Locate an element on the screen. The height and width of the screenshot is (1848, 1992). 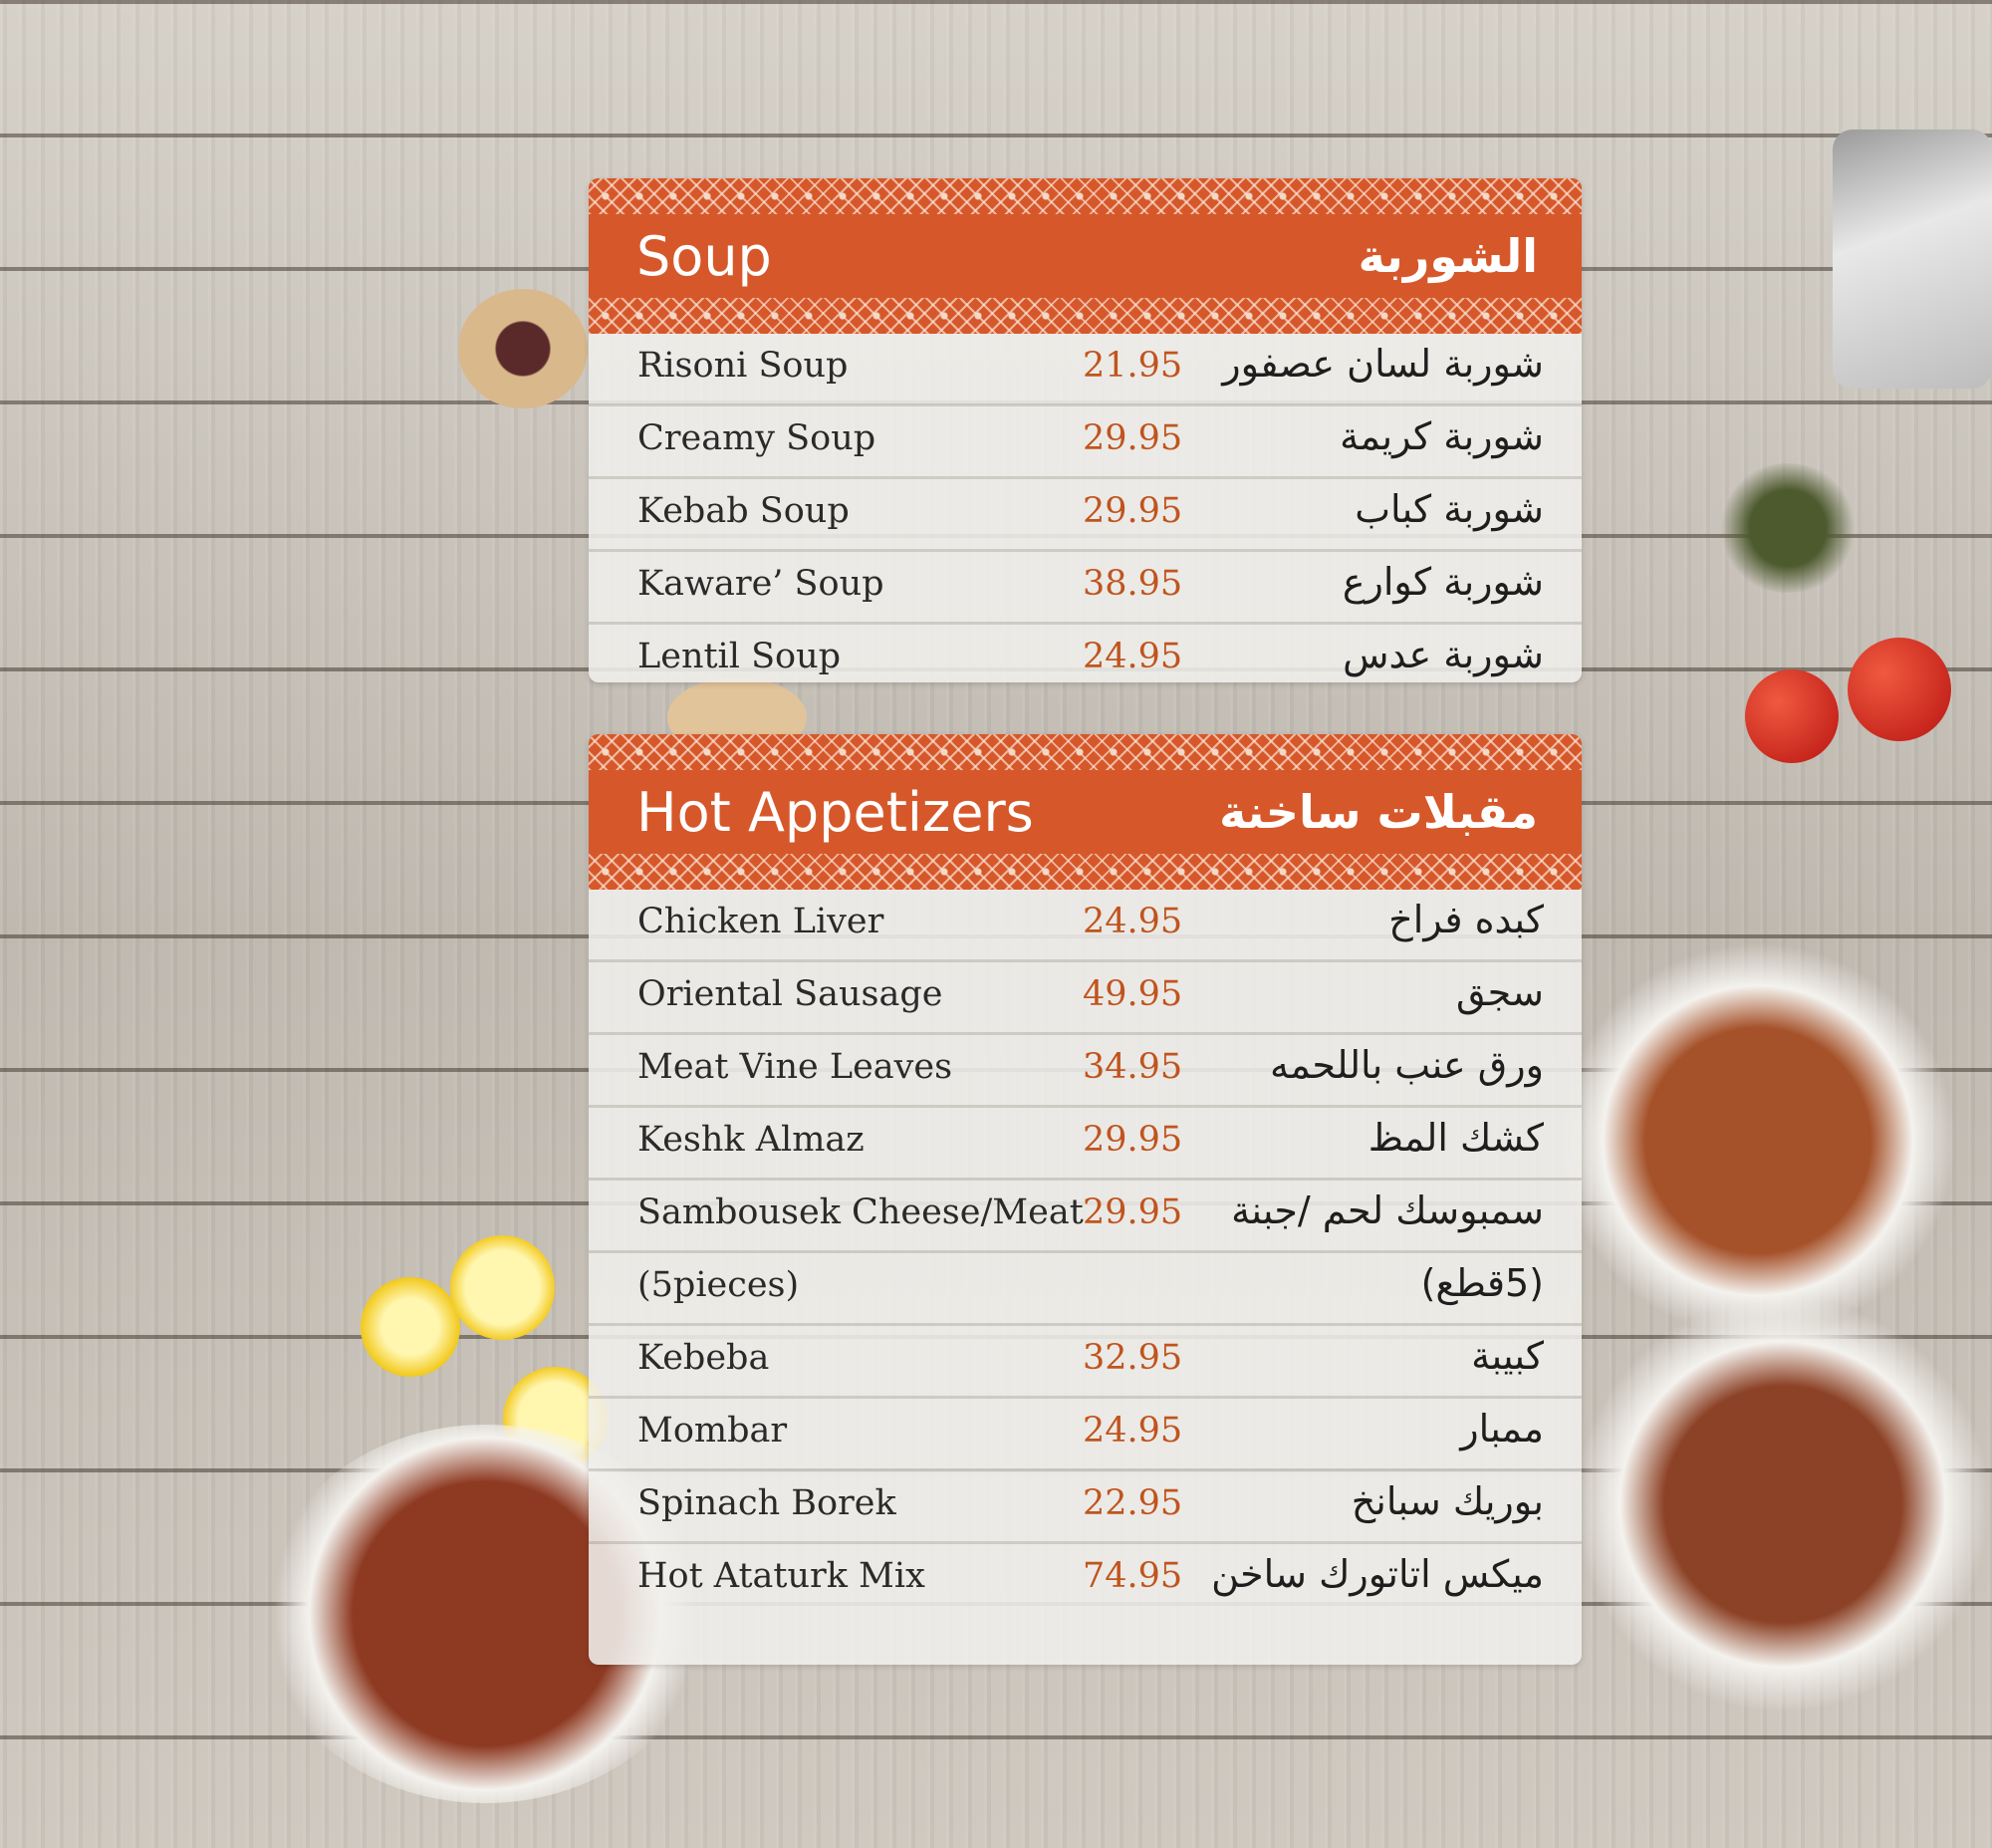
item-name-ar: سمبوسك لحم /جبنة is located at coordinates (1387, 1210).